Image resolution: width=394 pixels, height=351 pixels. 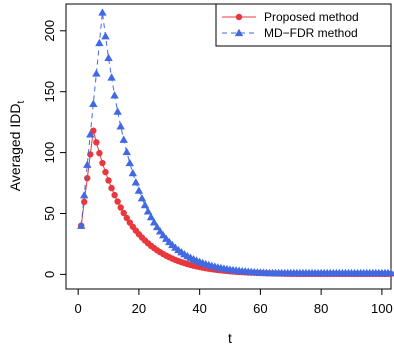 I want to click on legend-box, so click(x=303, y=25).